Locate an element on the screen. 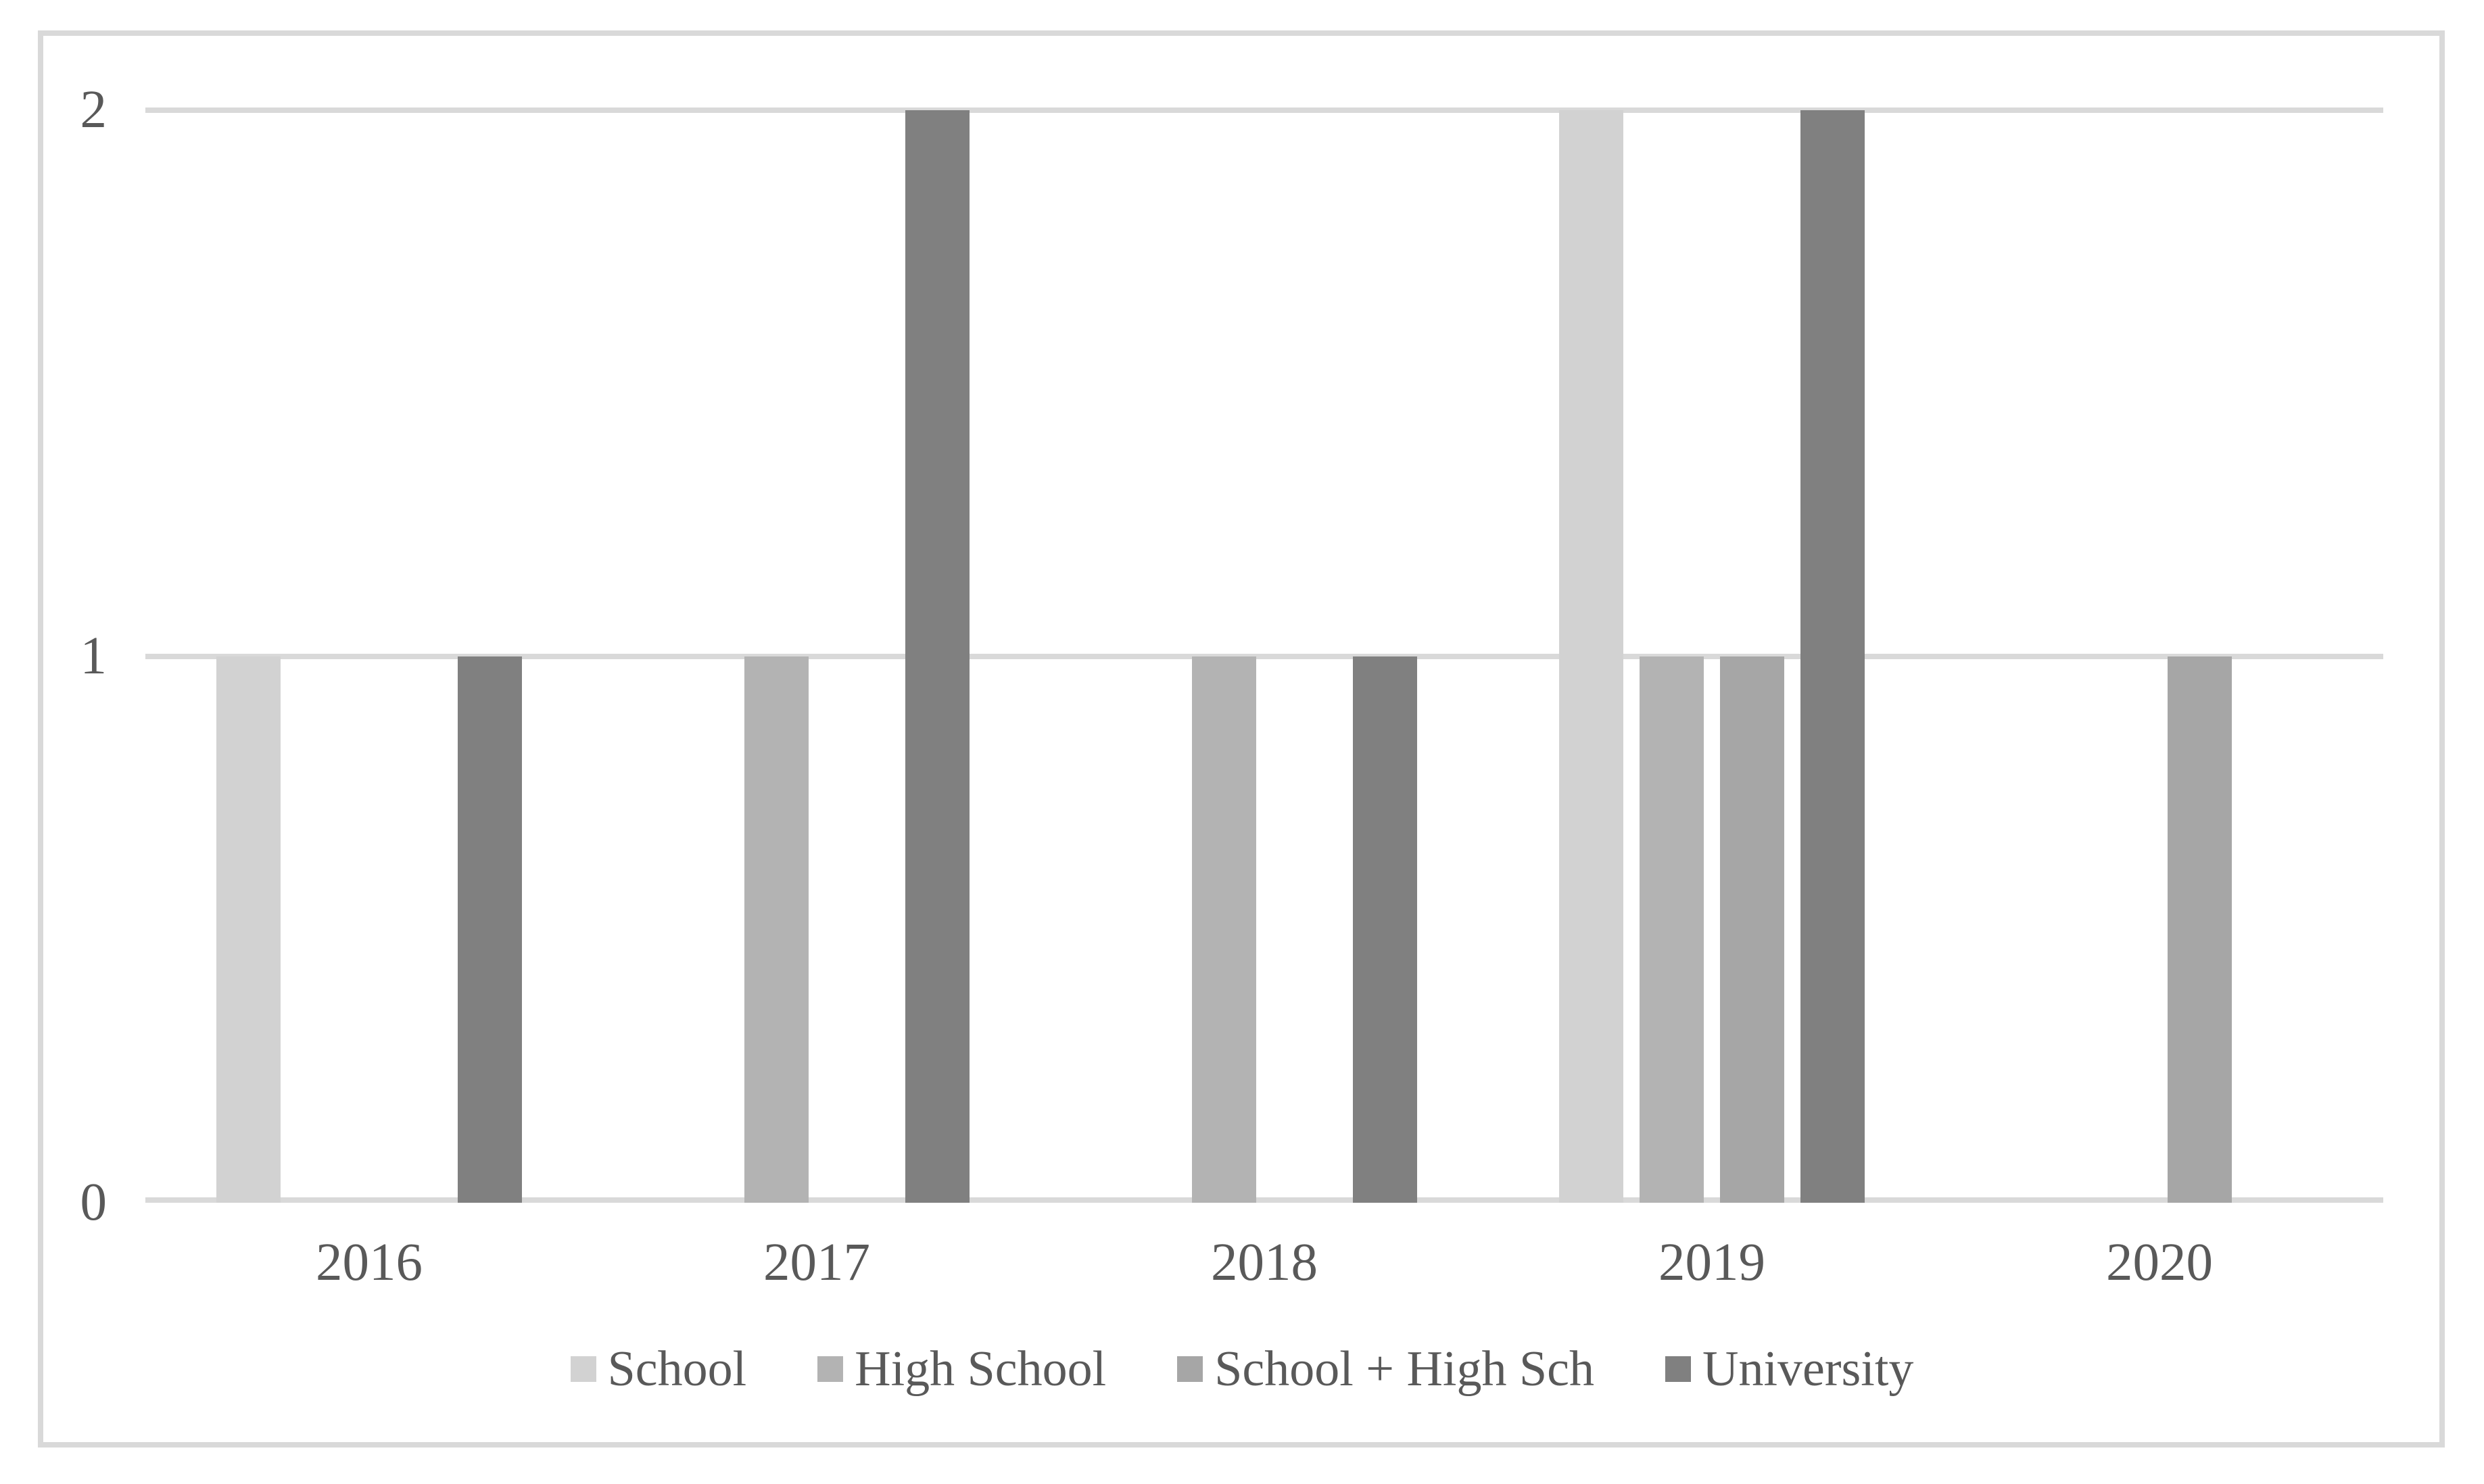 The image size is (2484, 1484). bar-university-2018 is located at coordinates (1385, 930).